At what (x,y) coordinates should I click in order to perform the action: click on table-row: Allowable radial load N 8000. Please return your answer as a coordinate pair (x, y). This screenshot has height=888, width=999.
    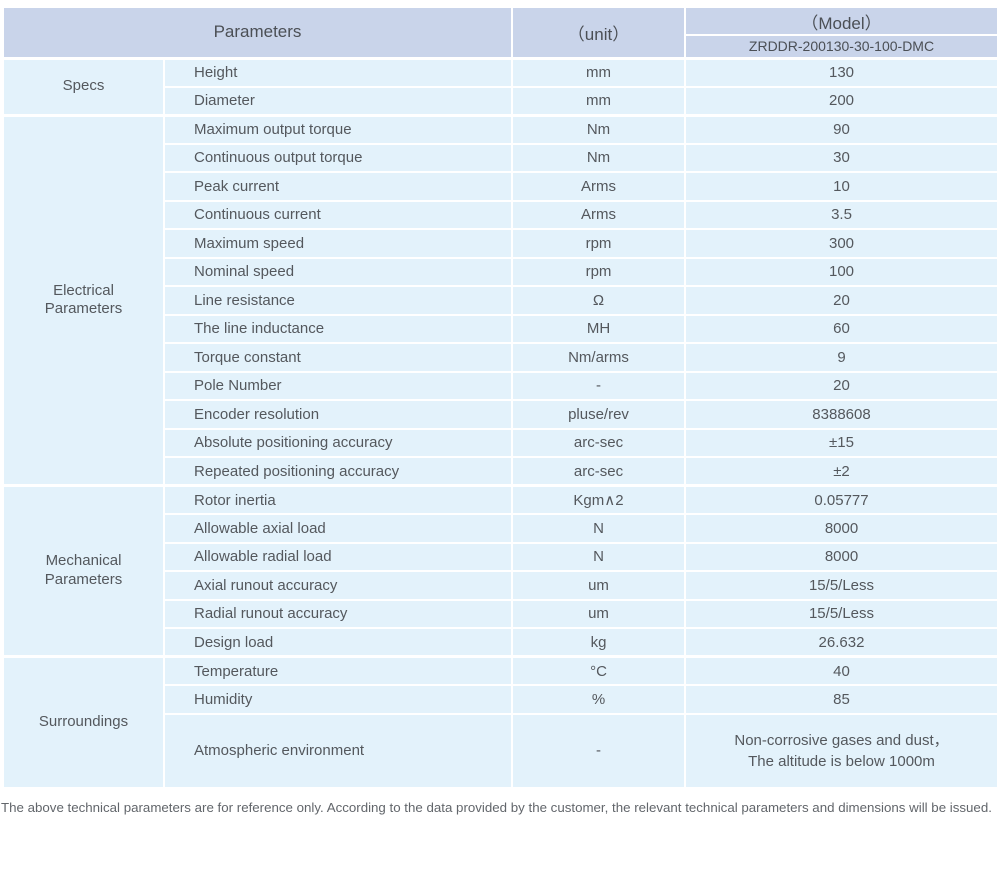
    Looking at the image, I should click on (501, 556).